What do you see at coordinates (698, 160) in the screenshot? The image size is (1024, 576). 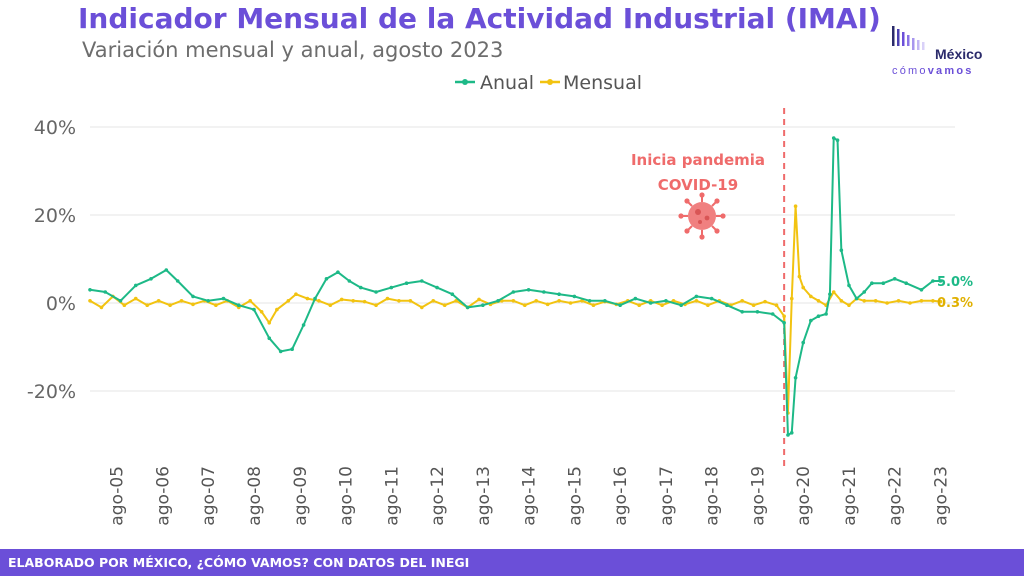 I see `annotation-line1: Inicia pandemia` at bounding box center [698, 160].